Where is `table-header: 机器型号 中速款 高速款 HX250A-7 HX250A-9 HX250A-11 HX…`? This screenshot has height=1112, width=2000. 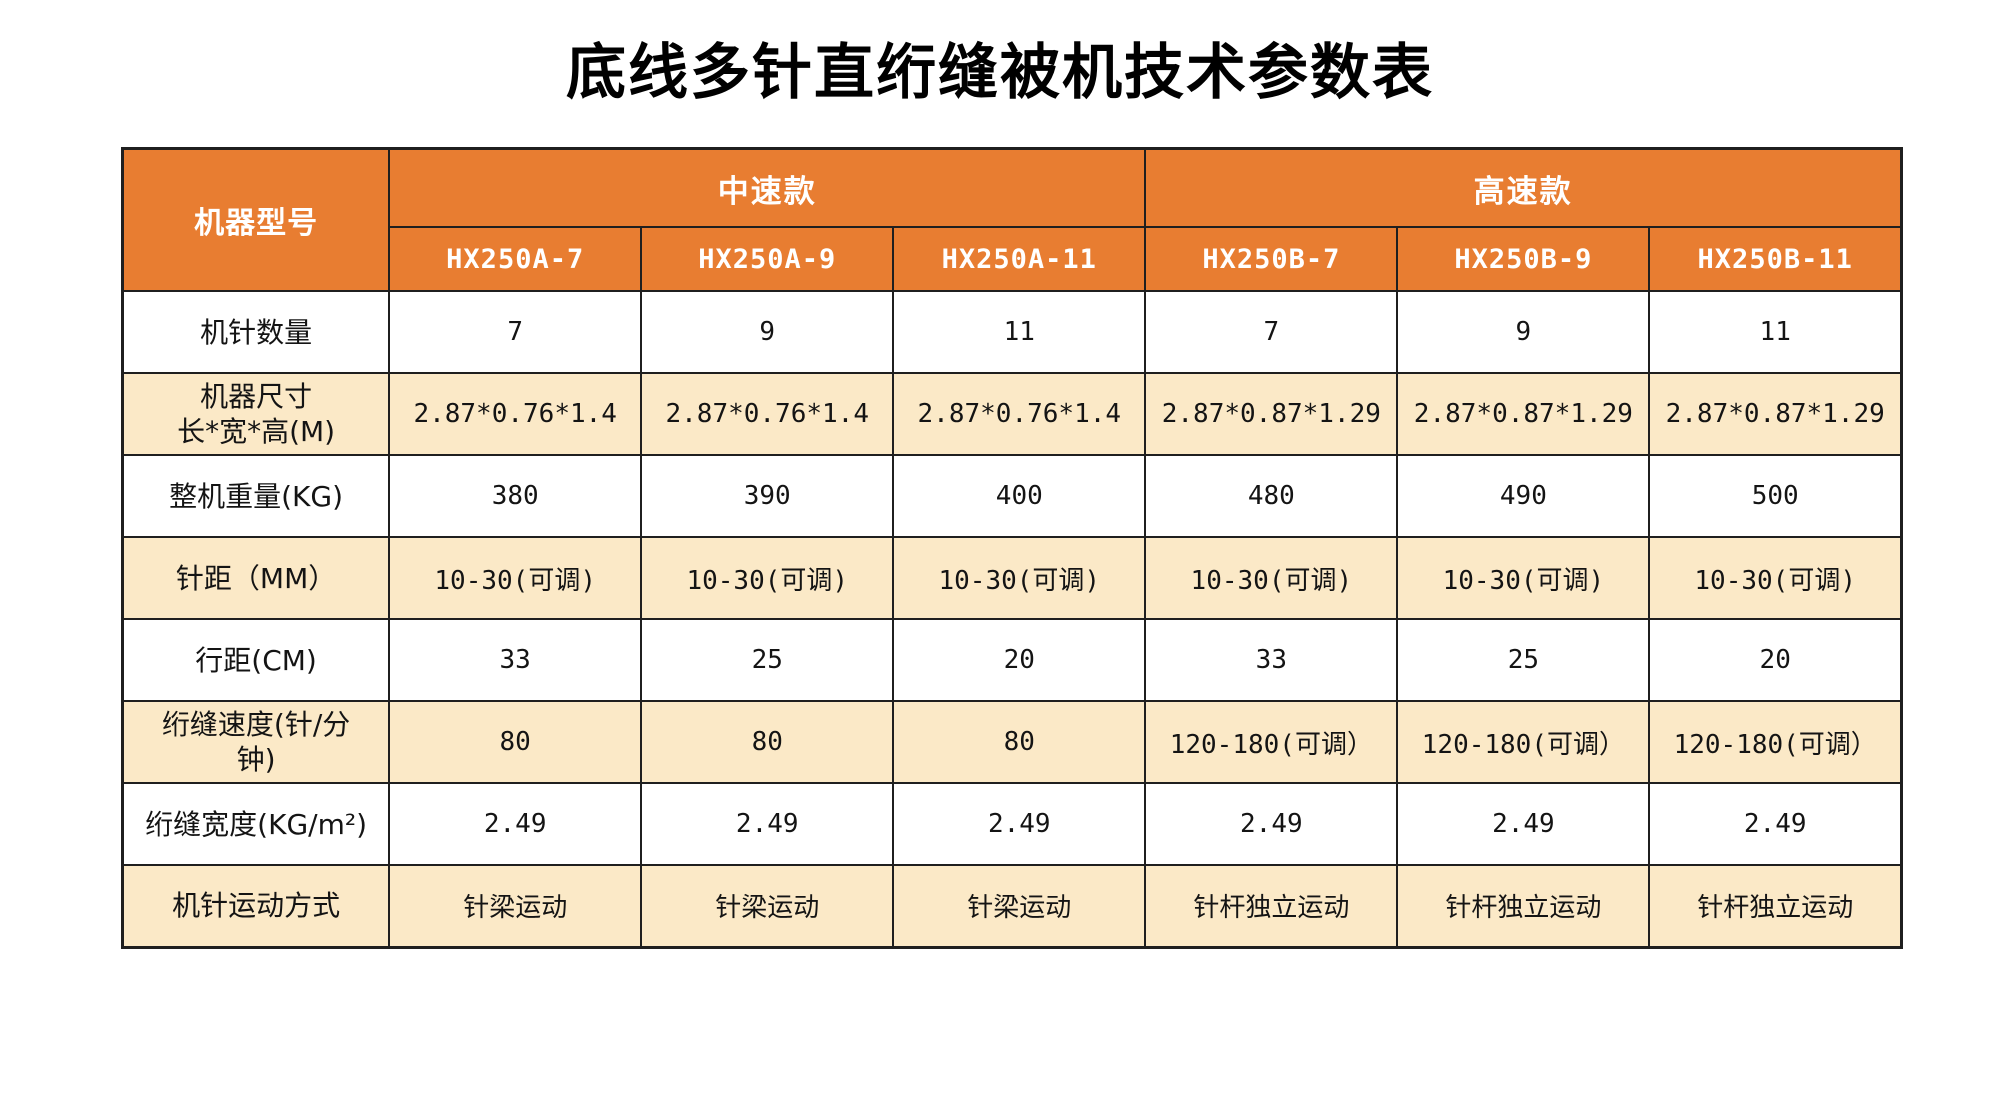
table-header: 机器型号 中速款 高速款 HX250A-7 HX250A-9 HX250A-11 HX… is located at coordinates (1012, 219).